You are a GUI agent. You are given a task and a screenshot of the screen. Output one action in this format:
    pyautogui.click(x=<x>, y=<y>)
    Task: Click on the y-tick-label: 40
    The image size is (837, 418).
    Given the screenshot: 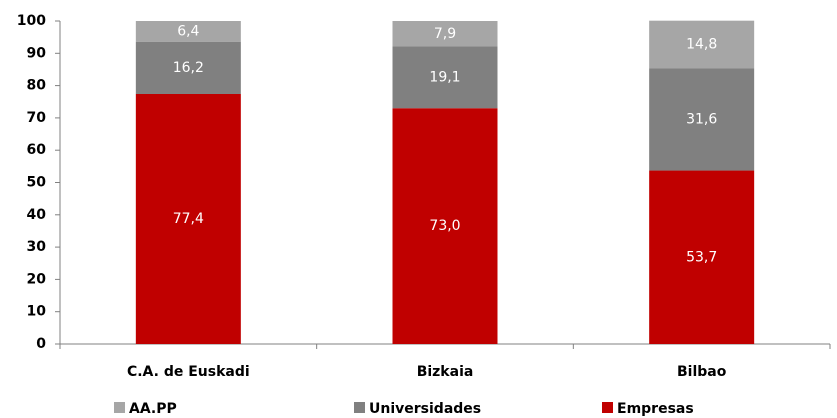 What is the action you would take?
    pyautogui.click(x=37, y=215)
    